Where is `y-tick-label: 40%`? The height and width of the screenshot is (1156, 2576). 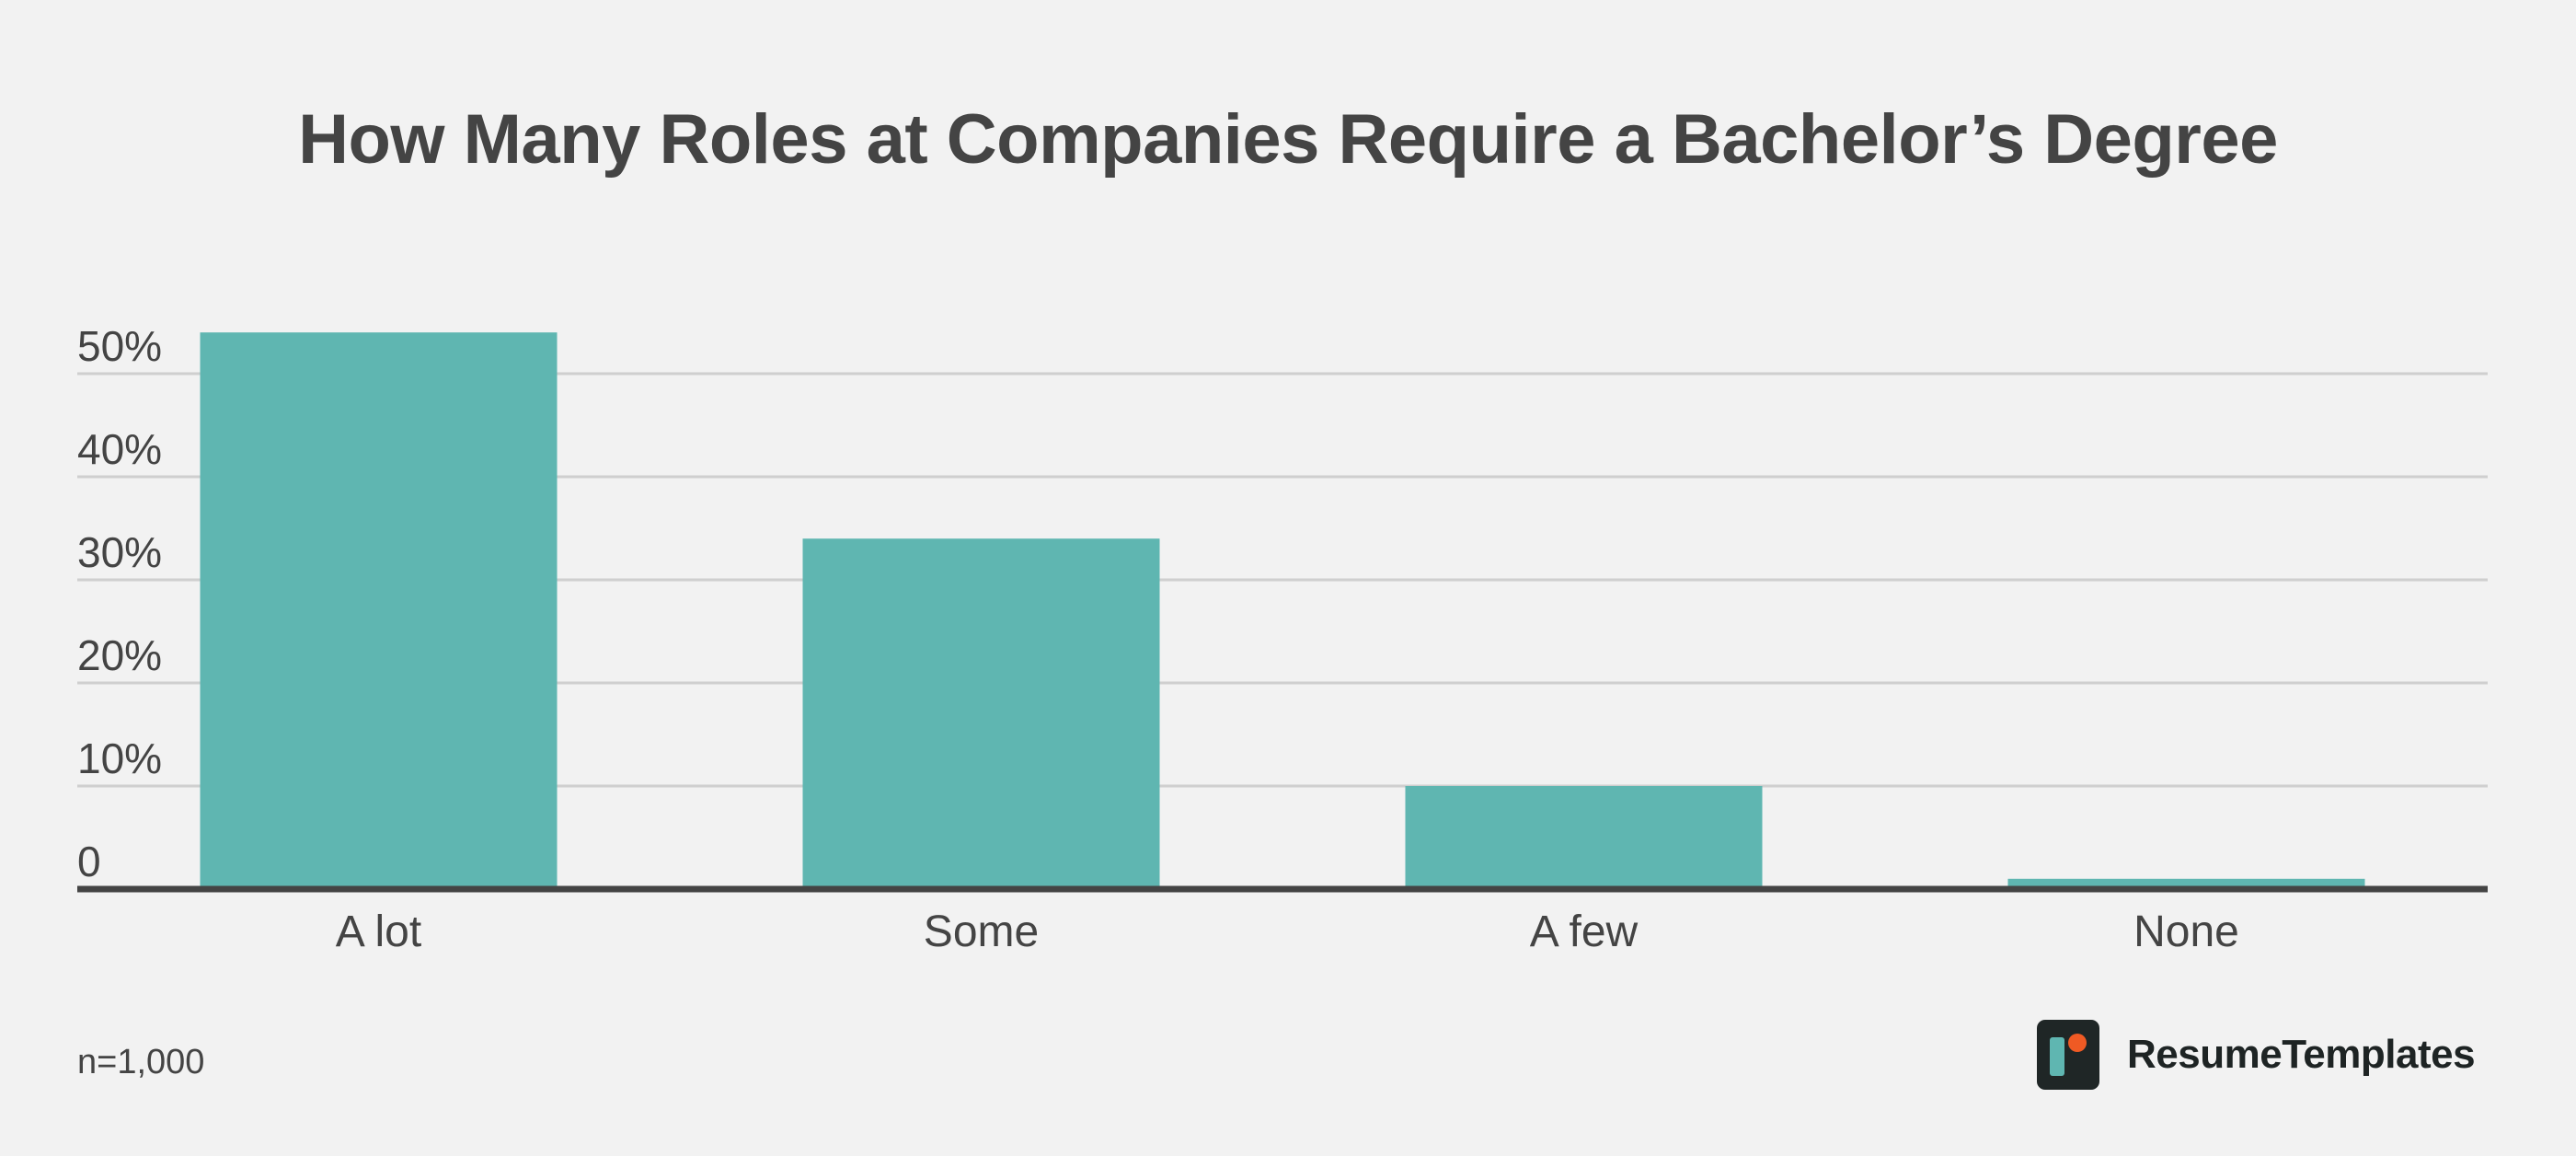 y-tick-label: 40% is located at coordinates (120, 449).